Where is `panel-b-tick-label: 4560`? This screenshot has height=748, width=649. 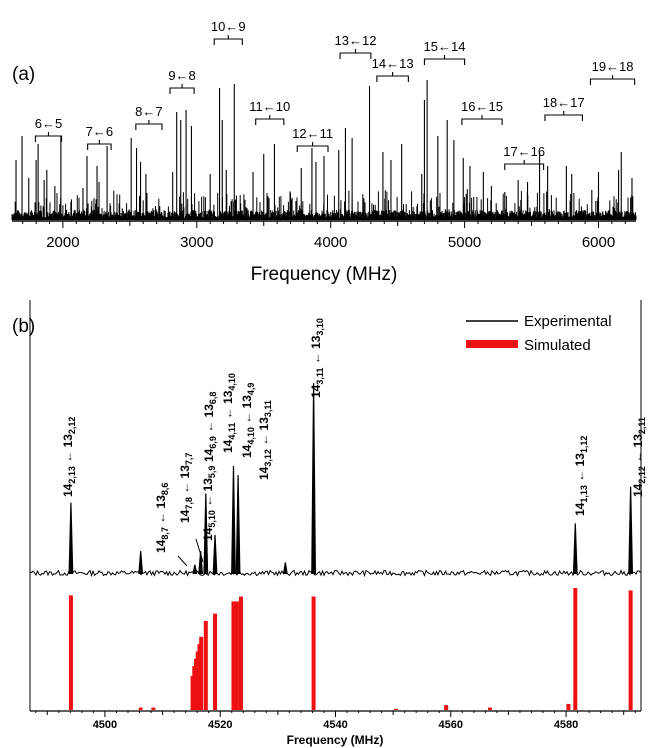 panel-b-tick-label: 4560 is located at coordinates (451, 725).